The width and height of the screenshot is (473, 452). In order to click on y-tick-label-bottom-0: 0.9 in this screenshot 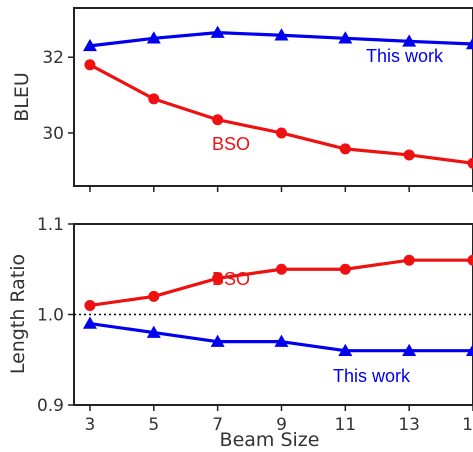, I will do `click(50, 406)`.